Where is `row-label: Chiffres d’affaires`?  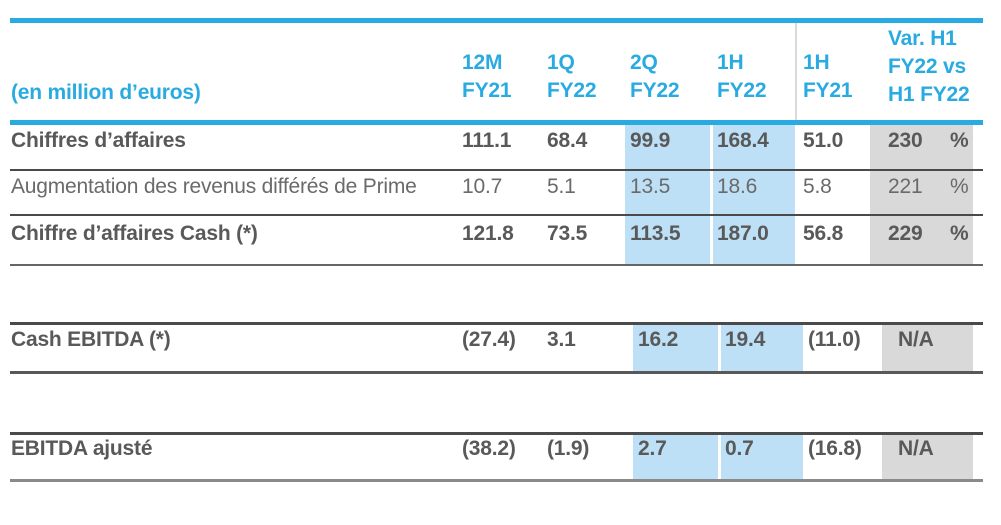 row-label: Chiffres d’affaires is located at coordinates (98, 140).